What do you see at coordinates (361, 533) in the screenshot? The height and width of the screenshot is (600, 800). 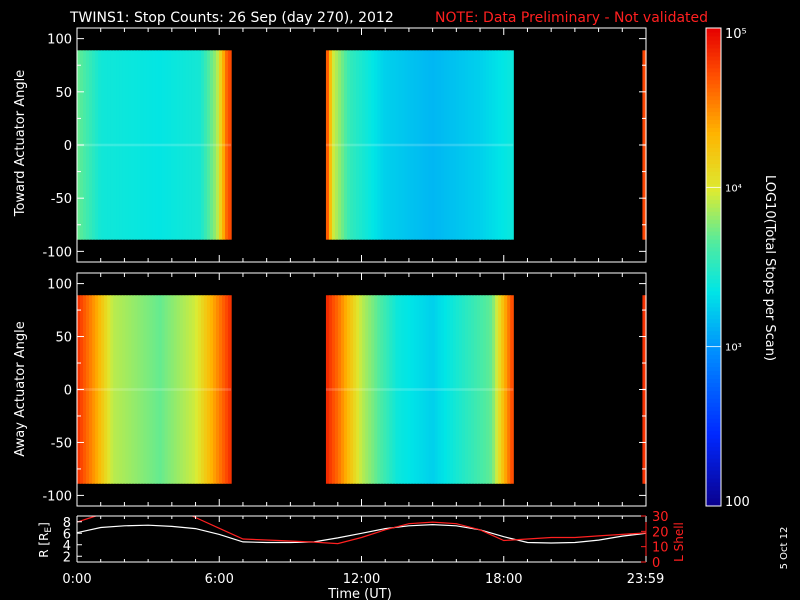 I see `r-distance-line` at bounding box center [361, 533].